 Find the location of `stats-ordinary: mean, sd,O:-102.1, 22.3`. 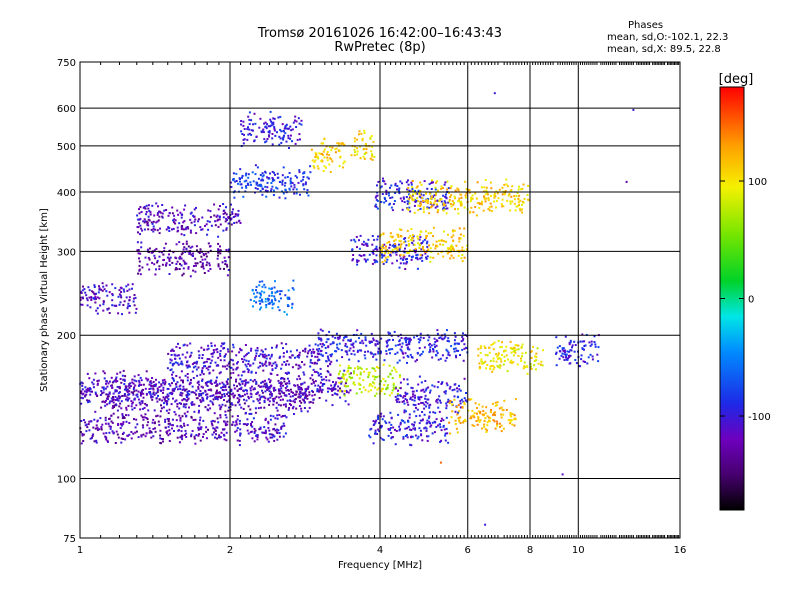

stats-ordinary: mean, sd,O:-102.1, 22.3 is located at coordinates (668, 37).